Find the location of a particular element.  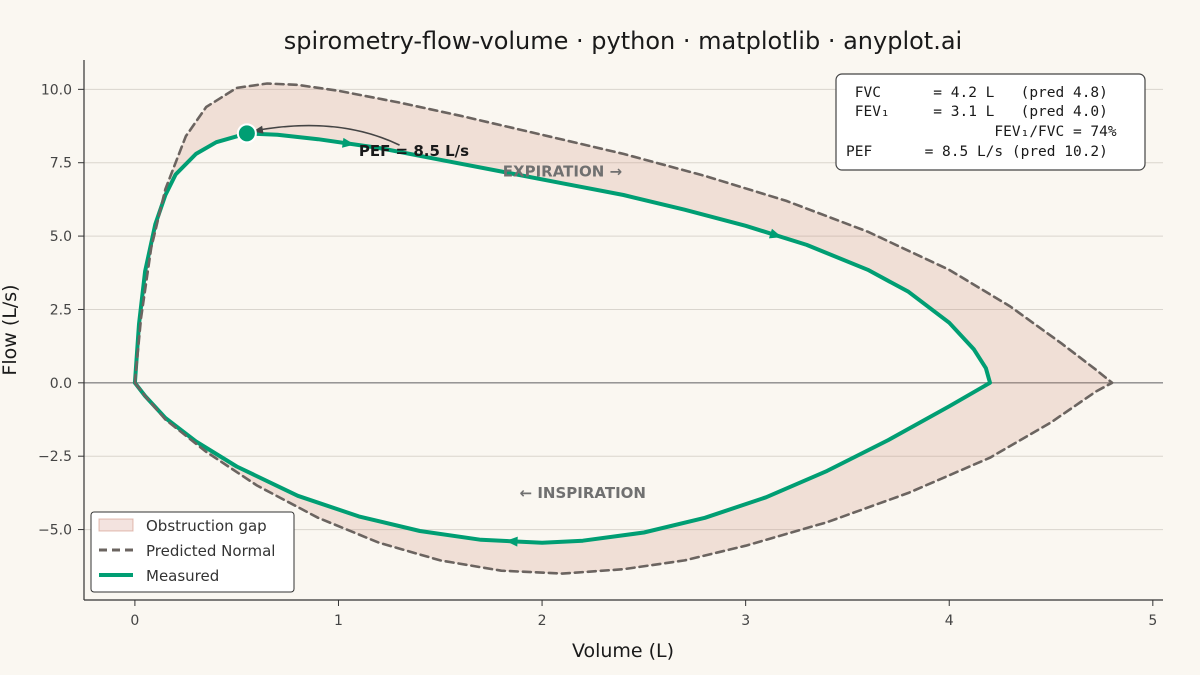

y-tick-label-2: 0.0 is located at coordinates (61, 384).